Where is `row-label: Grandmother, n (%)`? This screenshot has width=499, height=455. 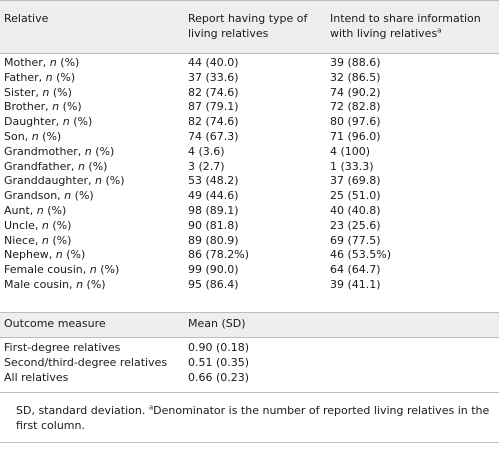
row-label: Grandmother, n (%) is located at coordinates (59, 151).